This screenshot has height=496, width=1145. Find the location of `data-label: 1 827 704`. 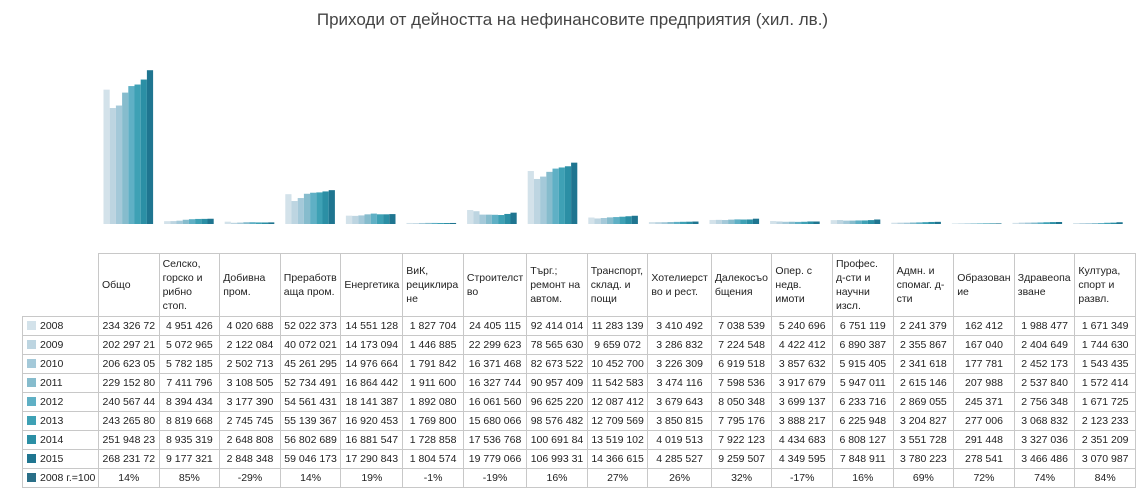

data-label: 1 827 704 is located at coordinates (433, 326).